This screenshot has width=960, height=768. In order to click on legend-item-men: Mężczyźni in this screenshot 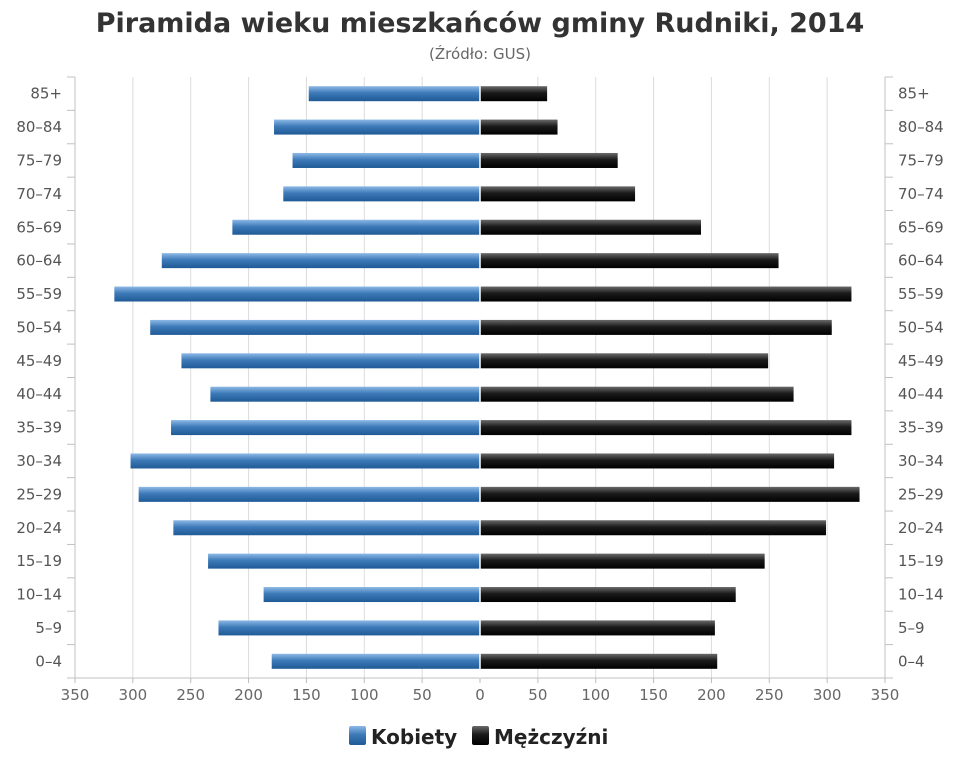, I will do `click(540, 737)`.